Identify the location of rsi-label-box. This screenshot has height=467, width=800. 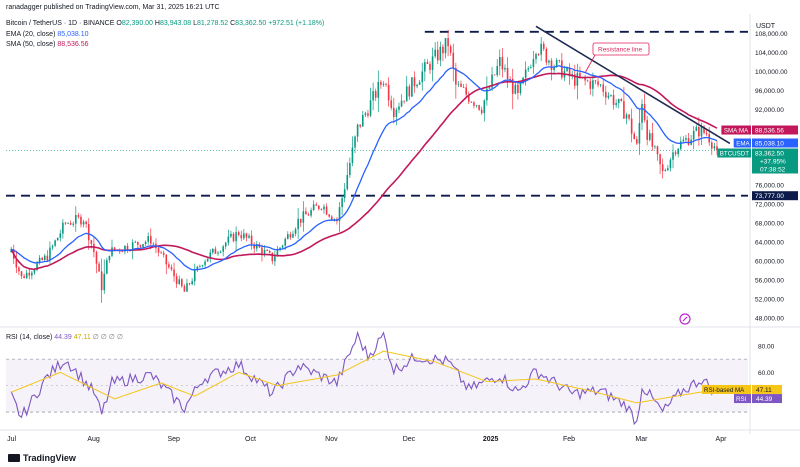
(742, 399).